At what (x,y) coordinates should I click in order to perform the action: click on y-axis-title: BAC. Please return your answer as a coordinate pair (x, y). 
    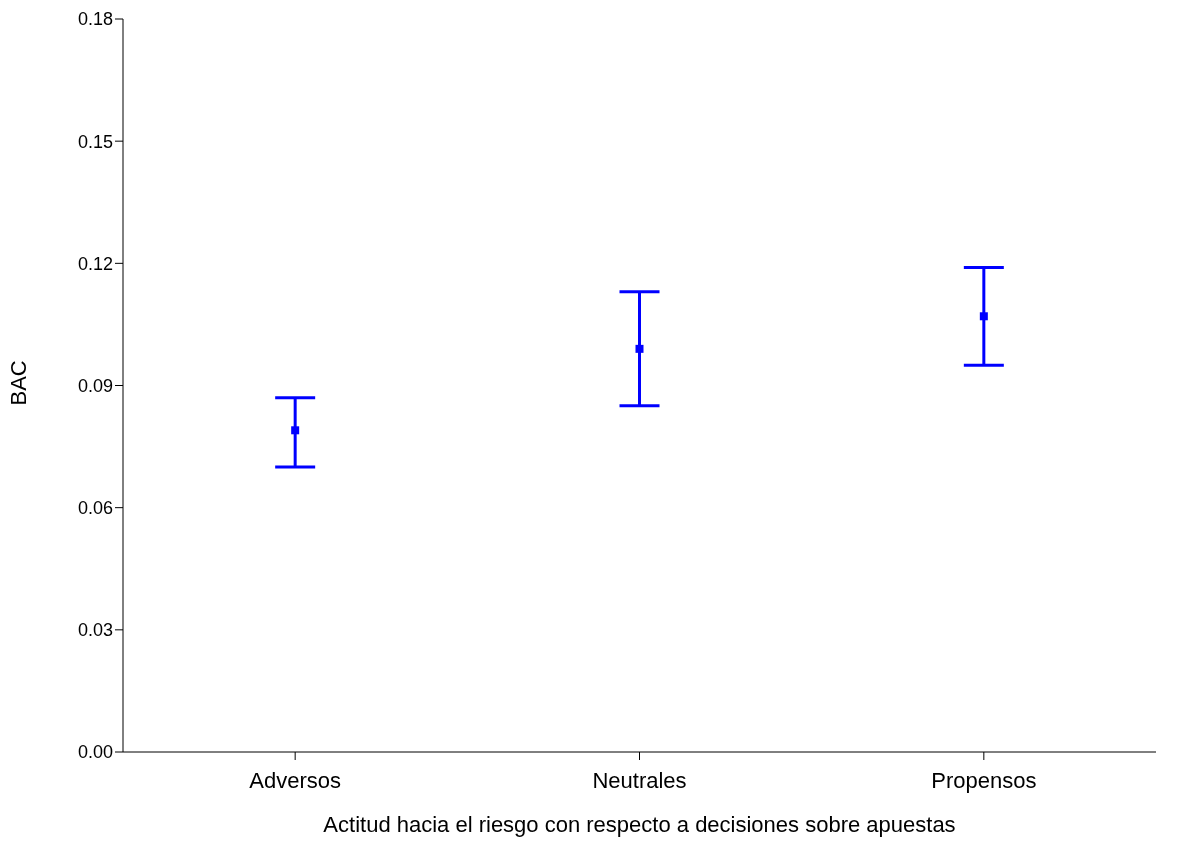
    Looking at the image, I should click on (18, 383).